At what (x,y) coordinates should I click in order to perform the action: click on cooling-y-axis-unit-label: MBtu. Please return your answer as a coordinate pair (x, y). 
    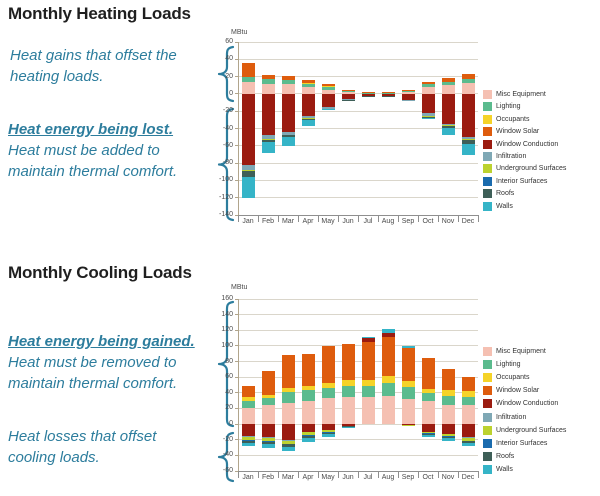
    Looking at the image, I should click on (239, 287).